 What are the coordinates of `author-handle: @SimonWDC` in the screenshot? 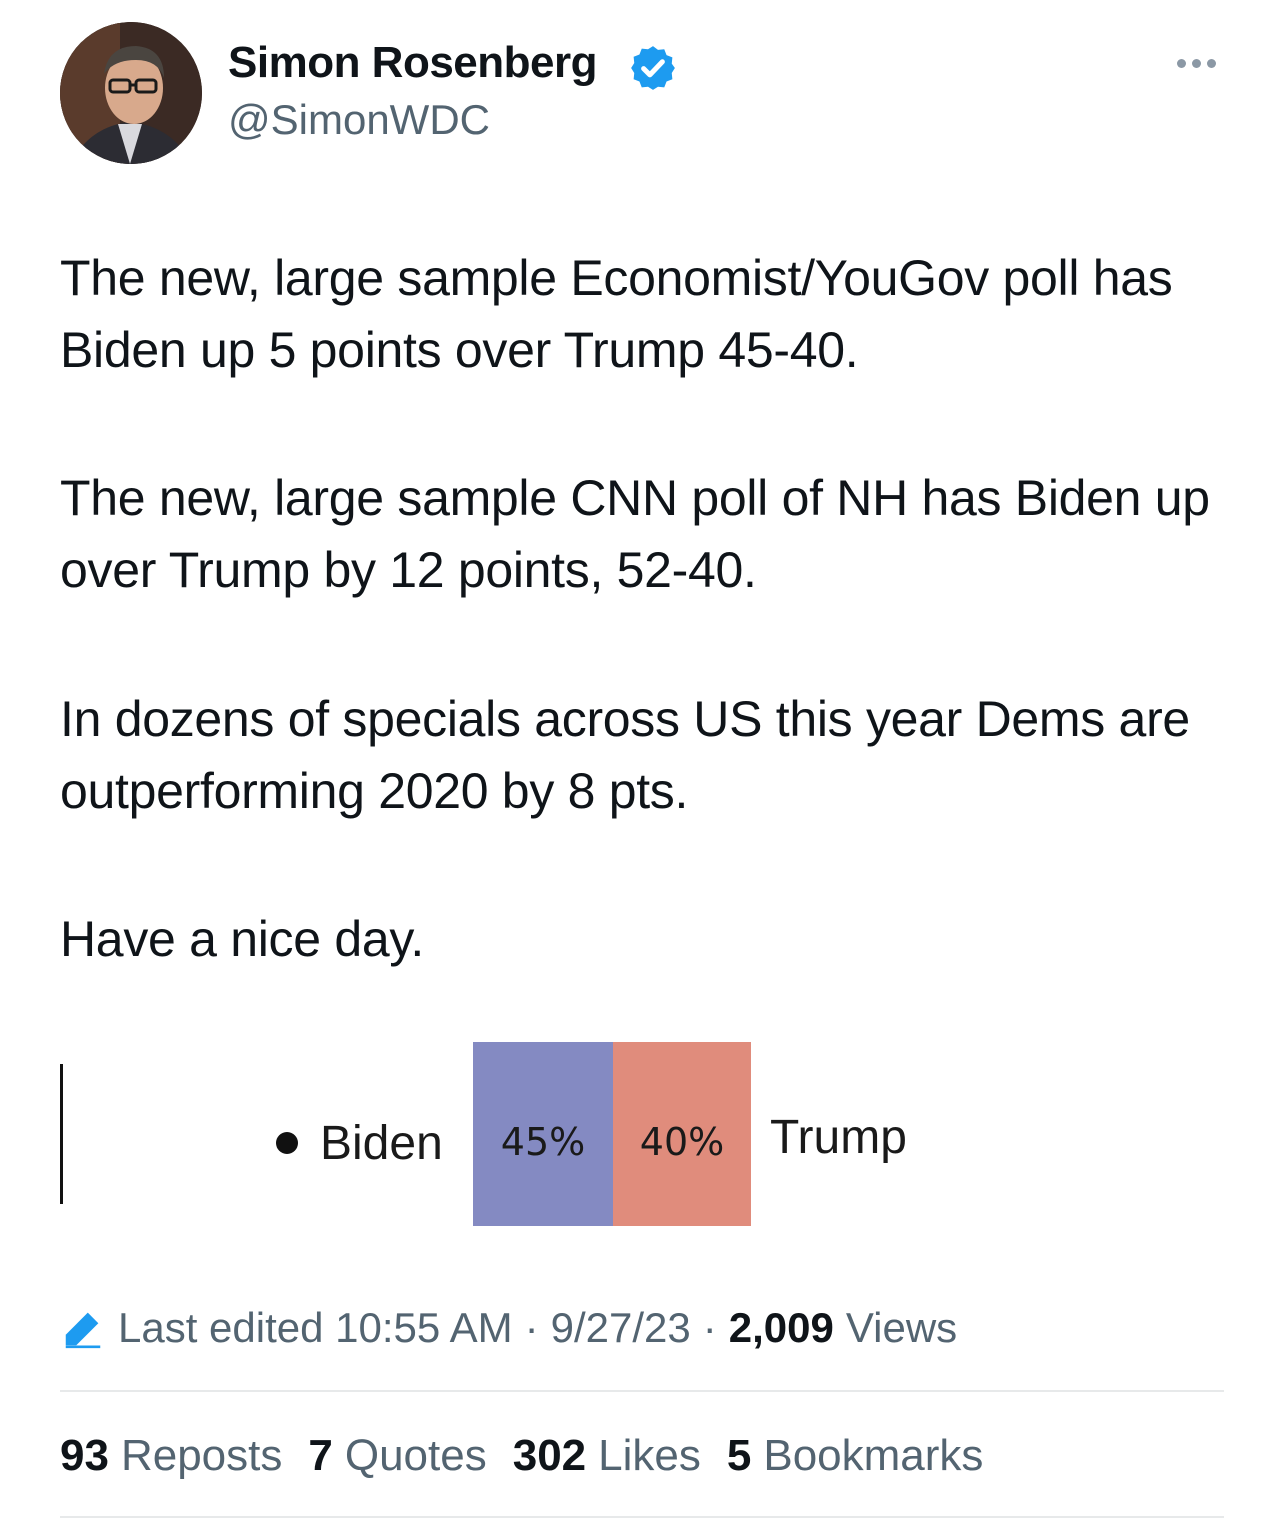 It's located at (359, 119).